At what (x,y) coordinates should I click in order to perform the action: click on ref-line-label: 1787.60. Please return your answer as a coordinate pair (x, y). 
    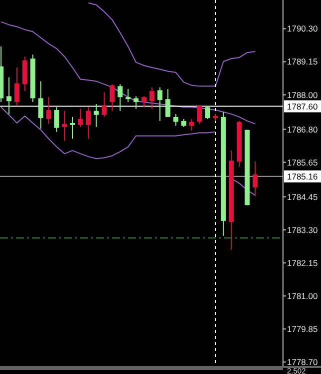
    Looking at the image, I should click on (302, 106).